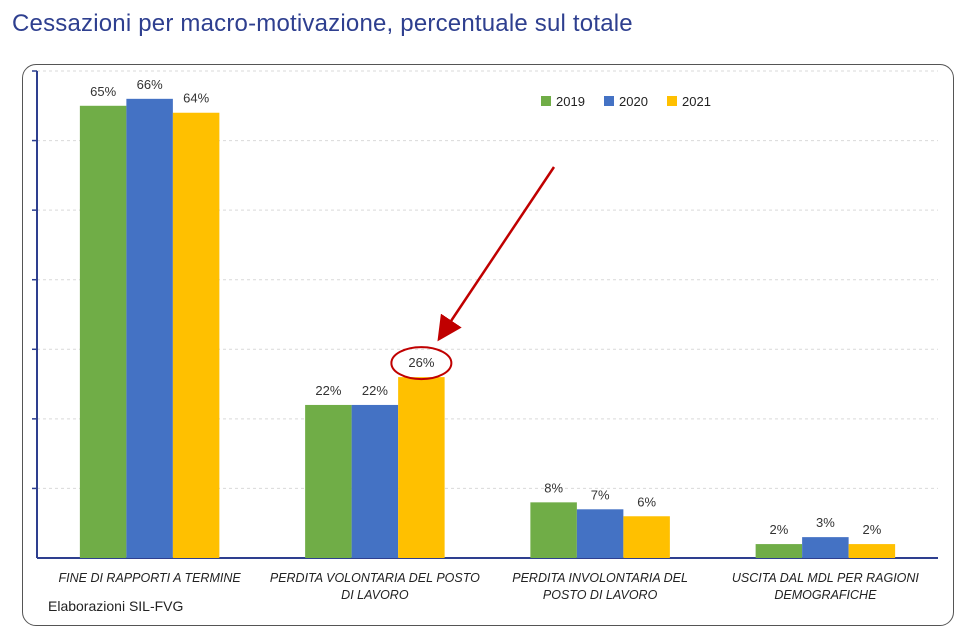 Image resolution: width=960 pixels, height=640 pixels. Describe the element at coordinates (116, 606) in the screenshot. I see `source-note: Elaborazioni SIL-FVG` at that location.